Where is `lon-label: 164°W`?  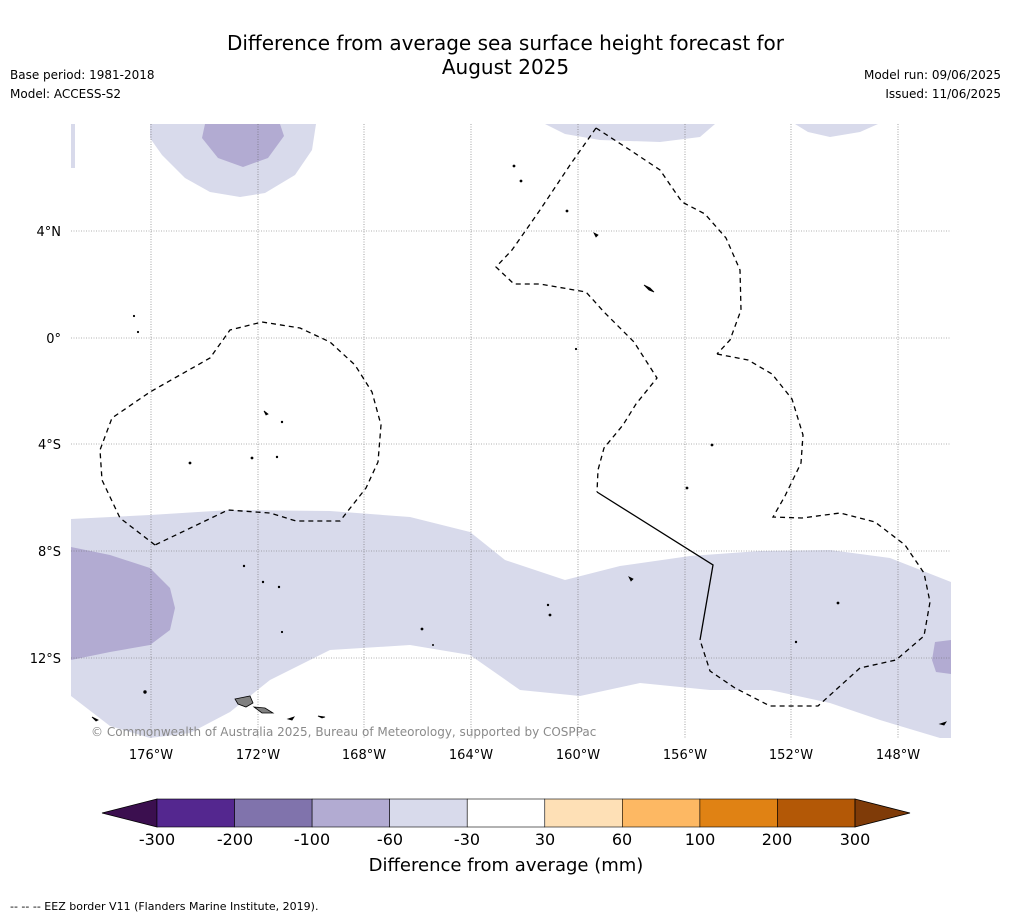 lon-label: 164°W is located at coordinates (471, 755).